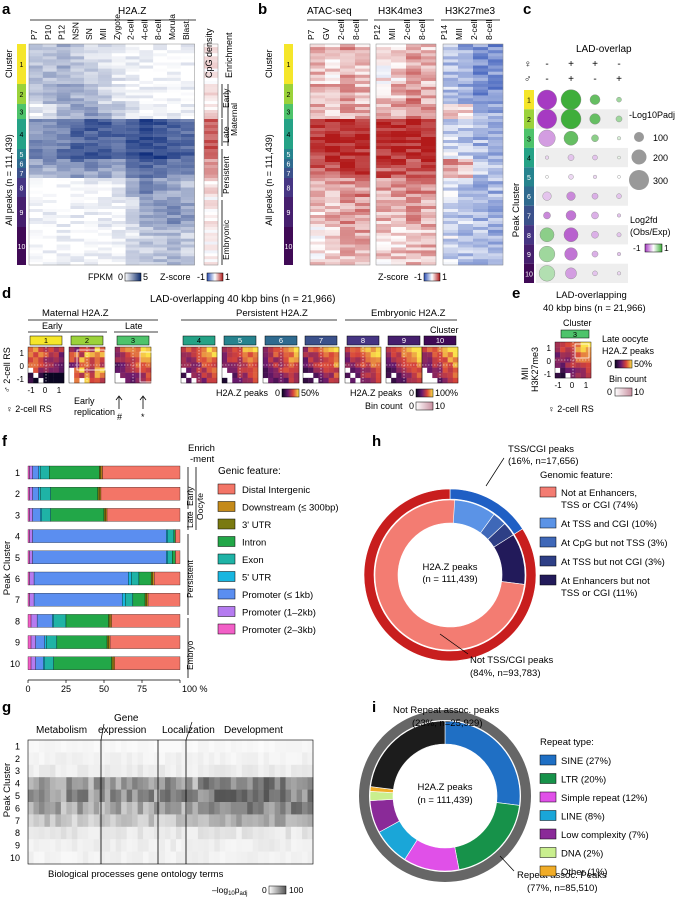 Image resolution: width=685 pixels, height=900 pixels. Describe the element at coordinates (21, 379) in the screenshot. I see `svg-text: -1` at that location.